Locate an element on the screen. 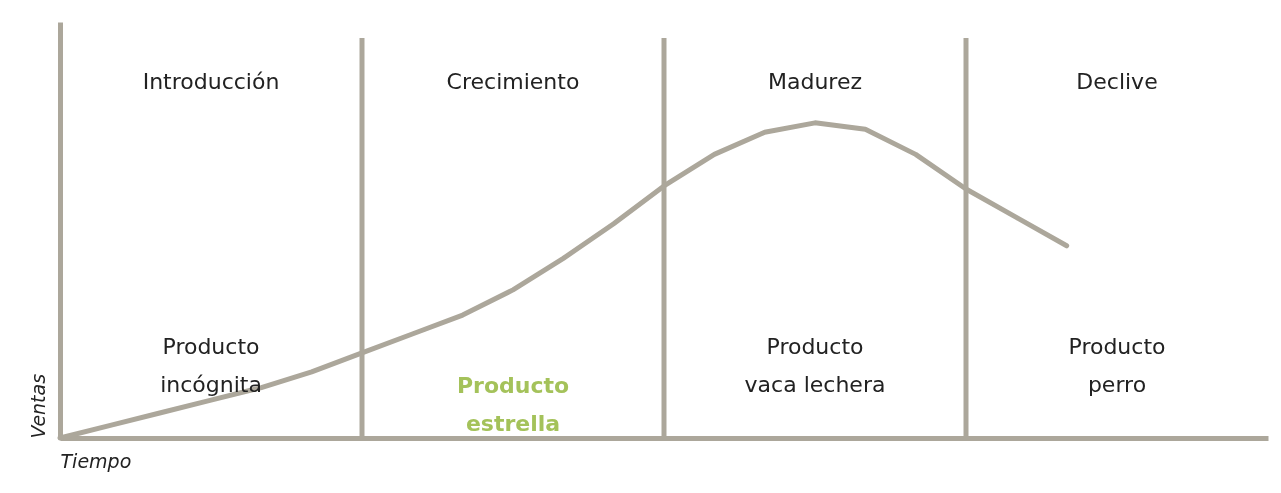 The image size is (1281, 493). annotation: Producto vaca lechera is located at coordinates (815, 365).